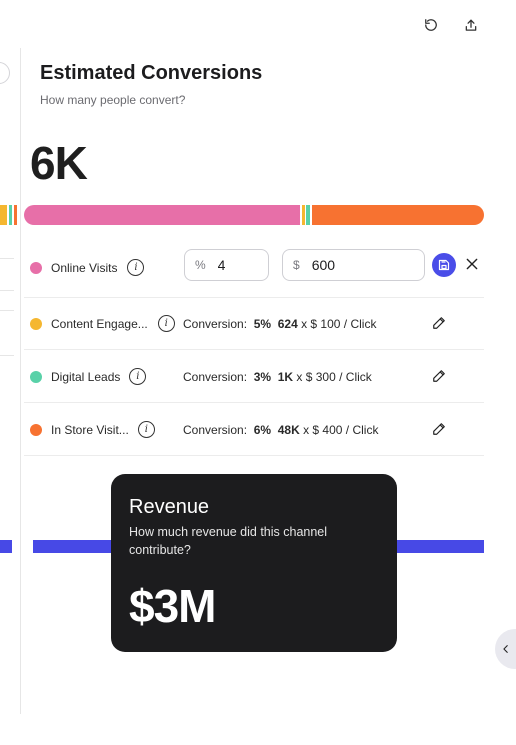 Image resolution: width=516 pixels, height=745 pixels. I want to click on undo-icon, so click(431, 25).